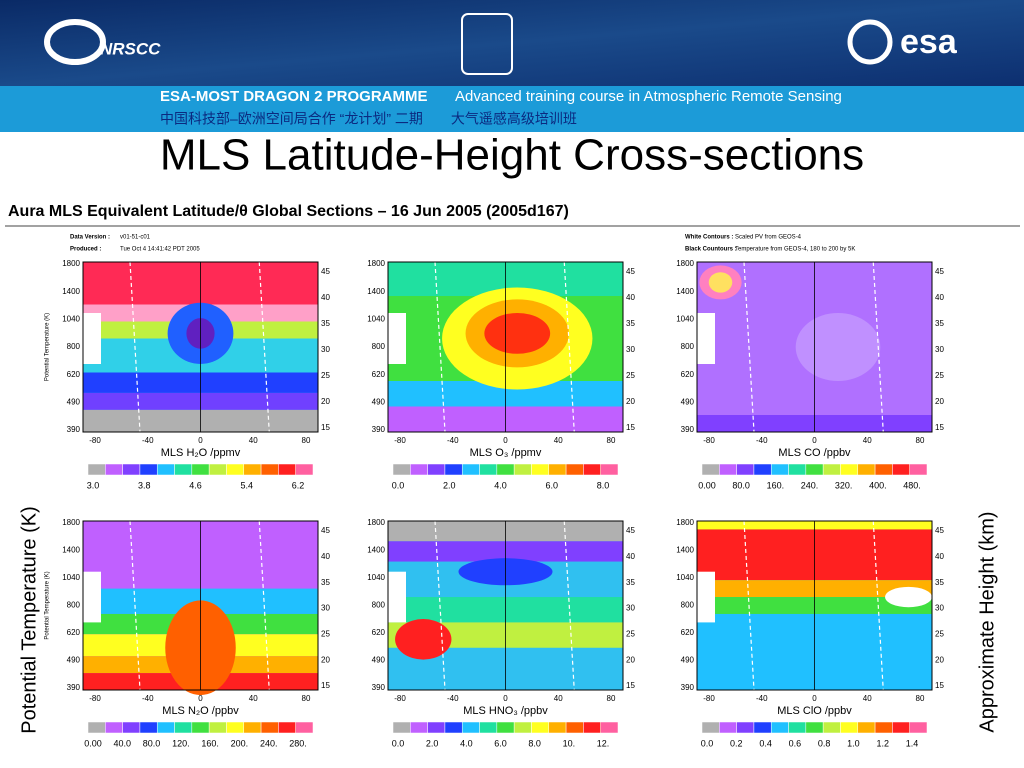  I want to click on colorbar-label: 5.4, so click(246, 485).